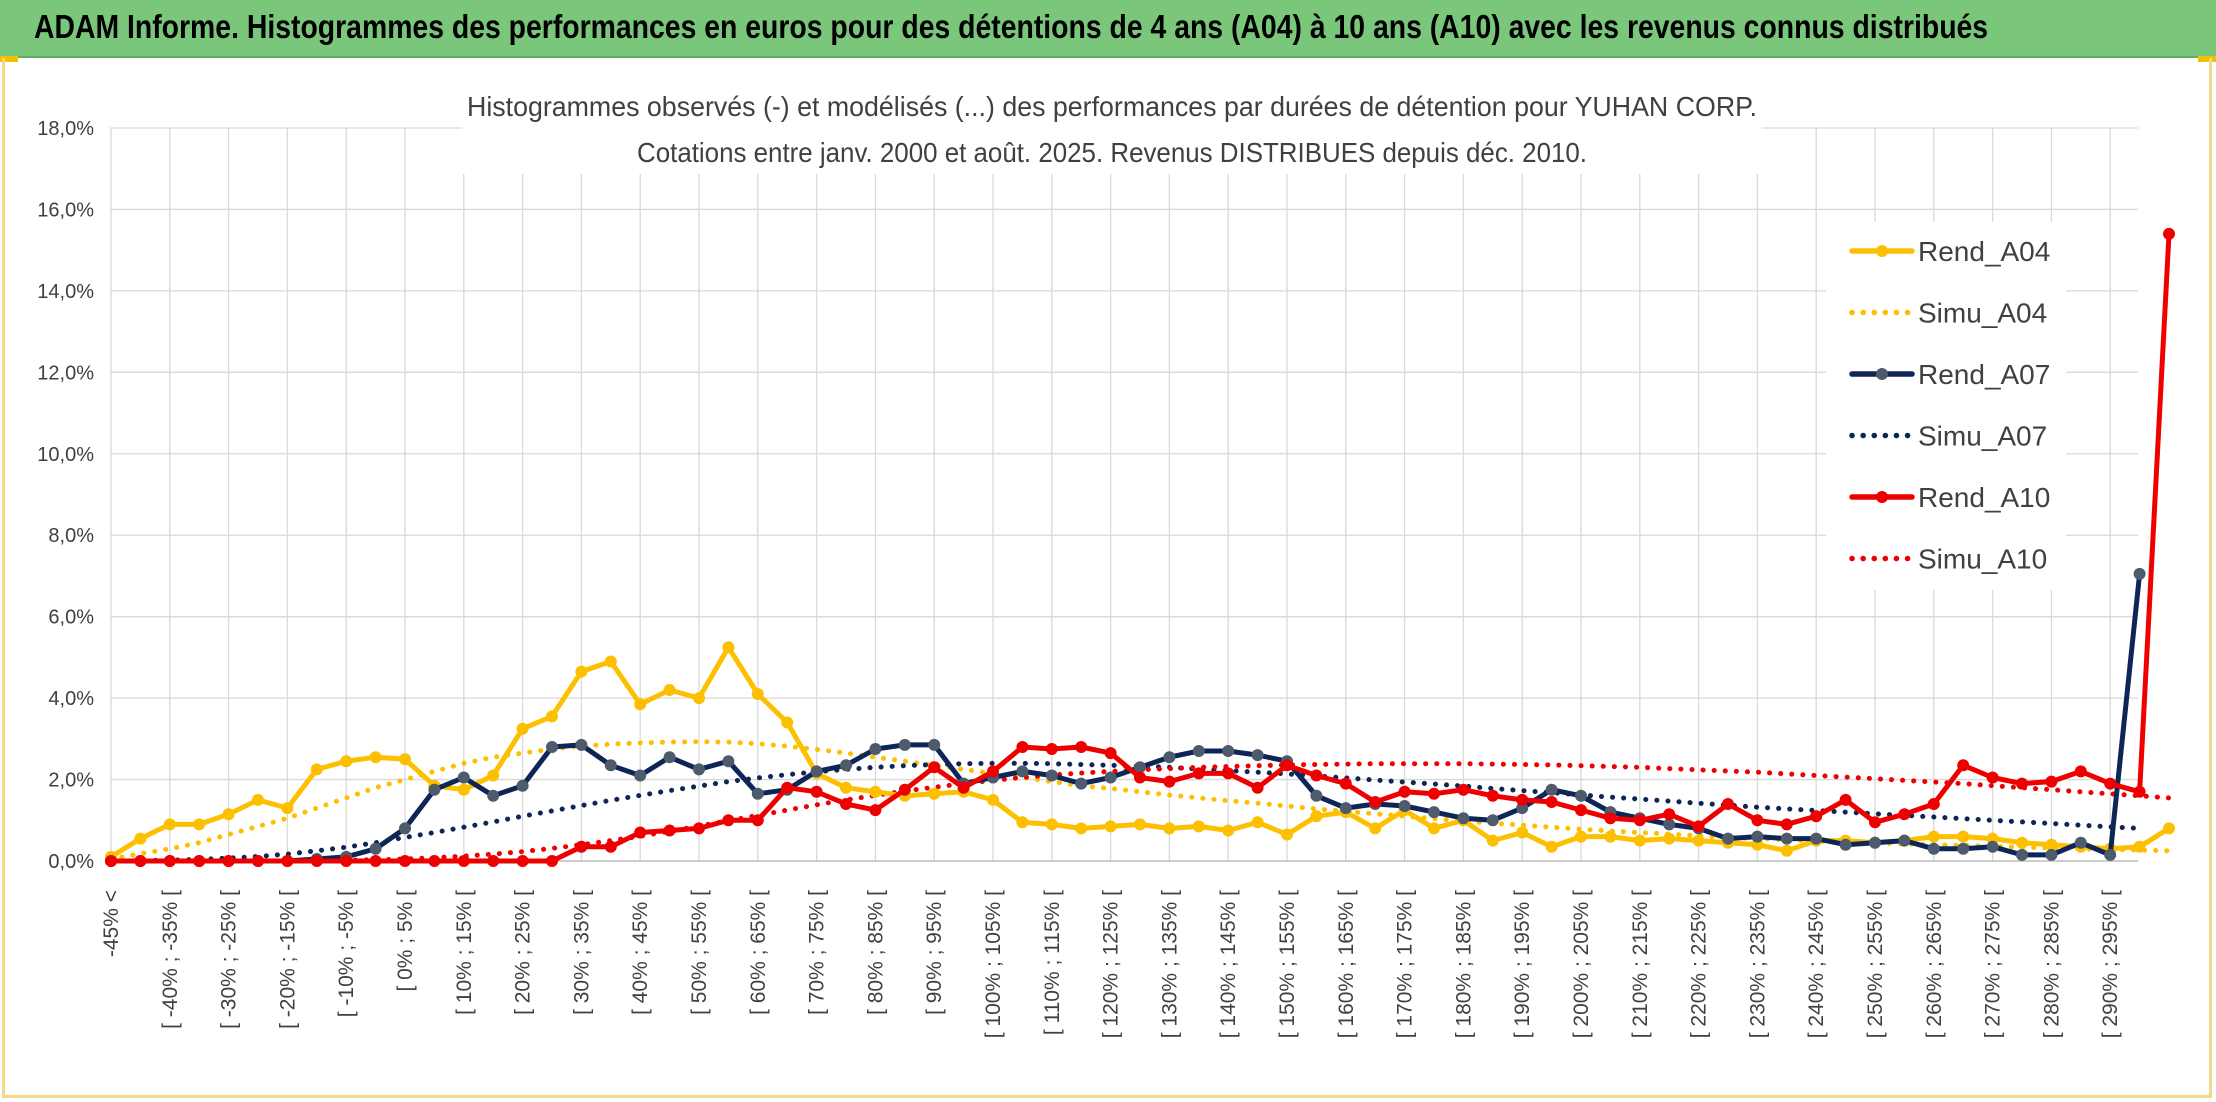 The width and height of the screenshot is (2216, 1102). Describe the element at coordinates (1816, 964) in the screenshot. I see `x-tick-label: [ 240% ; 245% [` at that location.